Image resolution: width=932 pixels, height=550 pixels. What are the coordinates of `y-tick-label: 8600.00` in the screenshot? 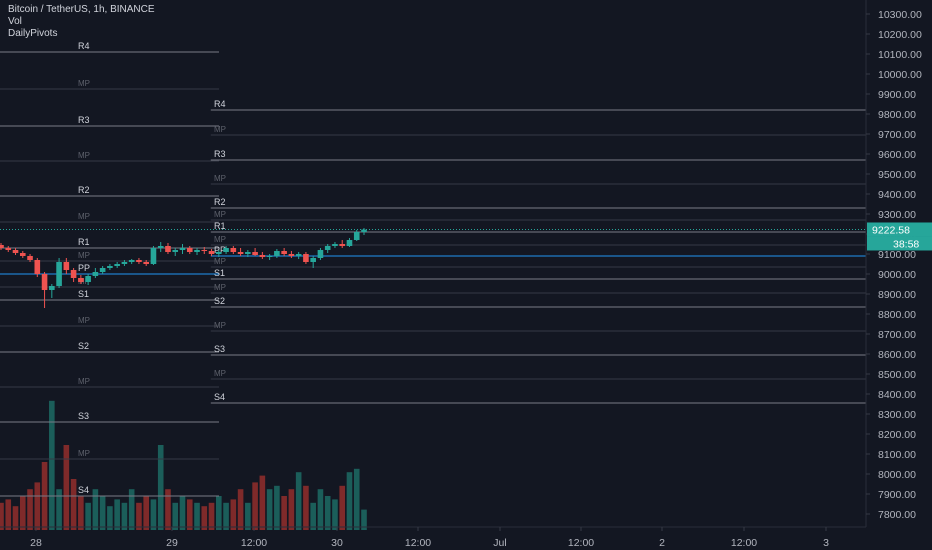 It's located at (897, 355).